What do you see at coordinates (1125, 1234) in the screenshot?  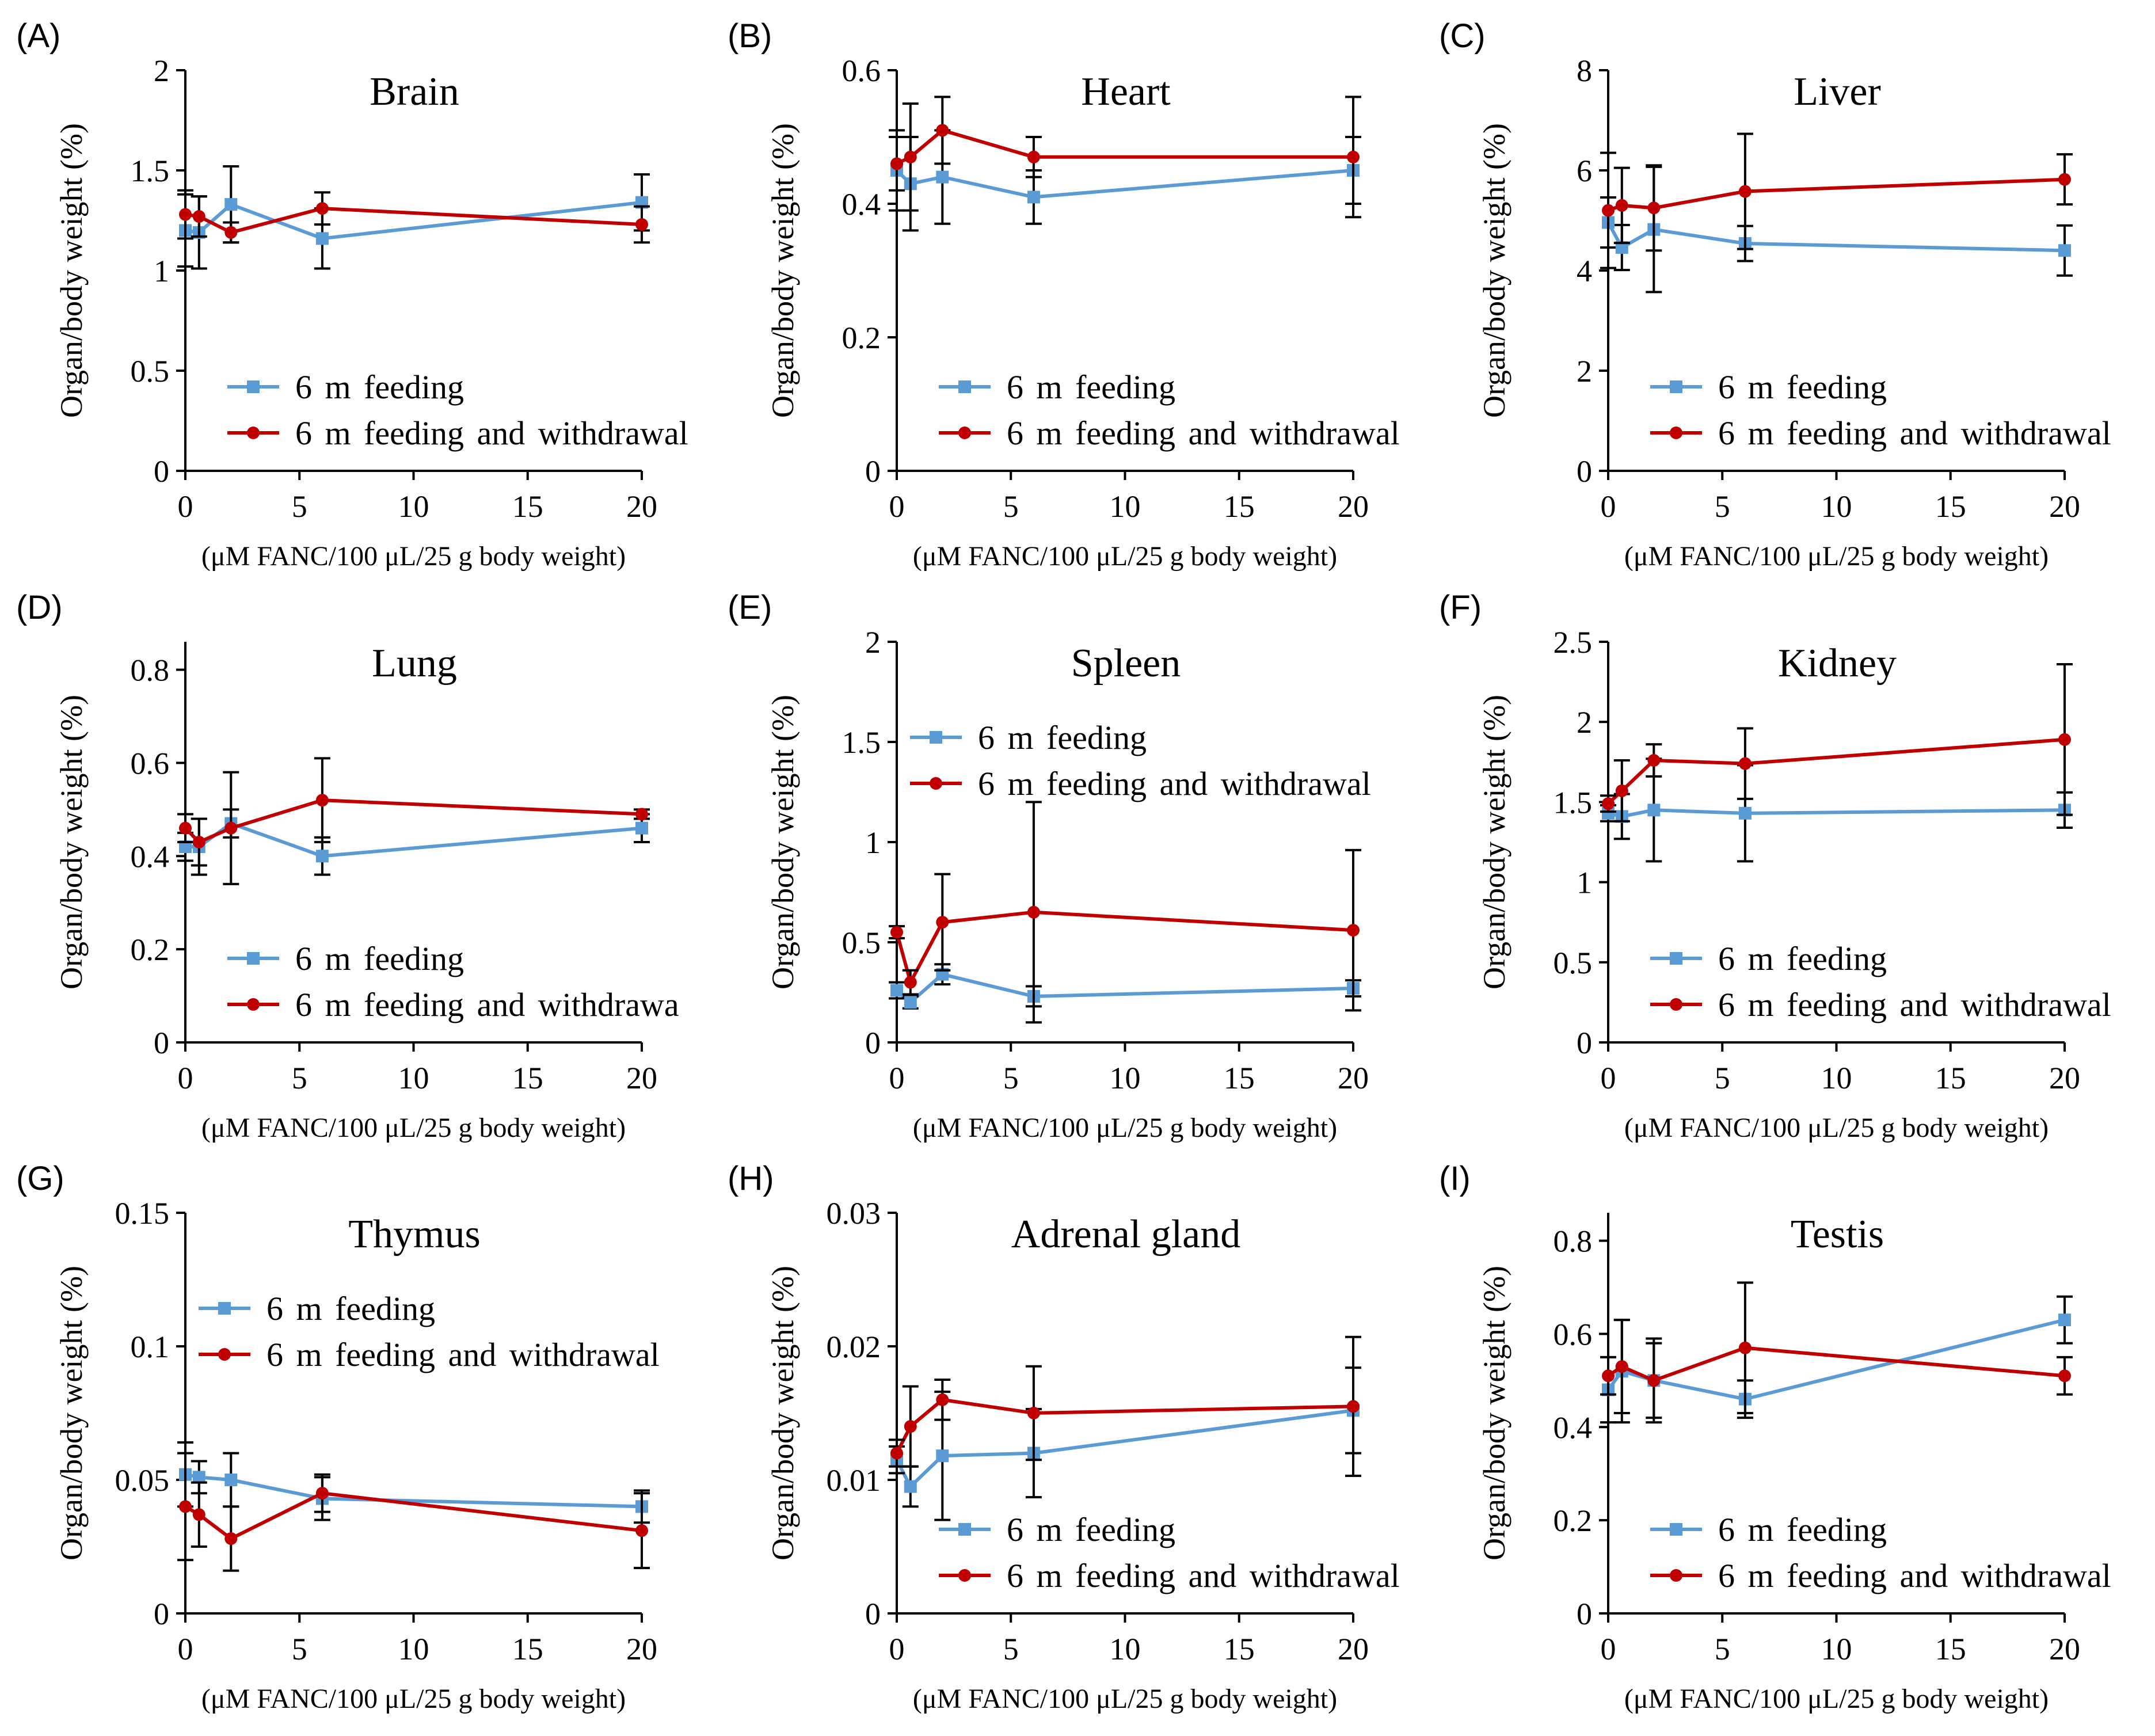 I see `chart-title: Adrenal gland` at bounding box center [1125, 1234].